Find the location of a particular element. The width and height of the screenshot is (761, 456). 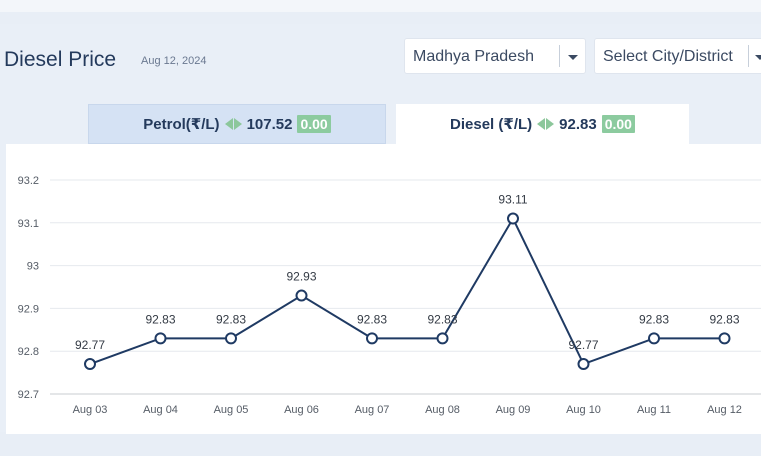

x-tick-label: Aug 06 is located at coordinates (301, 410).